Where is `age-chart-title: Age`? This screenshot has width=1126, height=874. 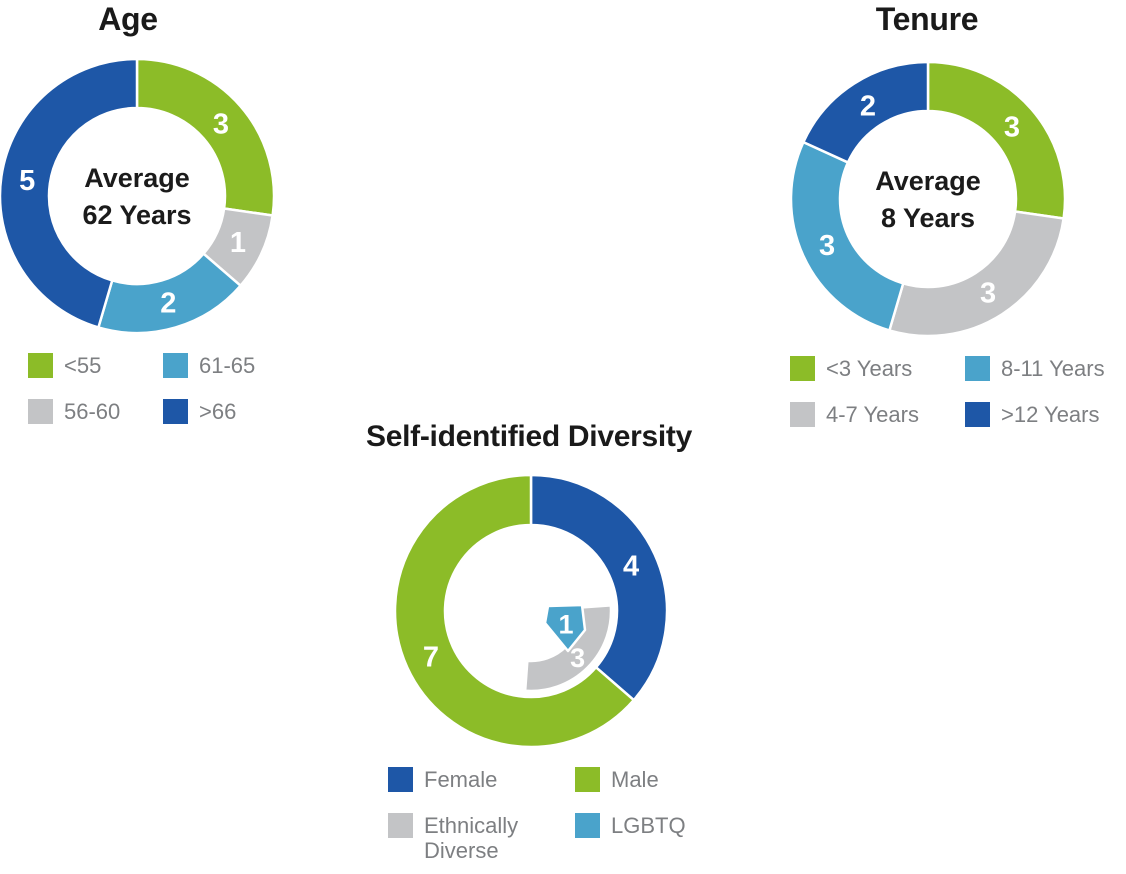
age-chart-title: Age is located at coordinates (128, 19).